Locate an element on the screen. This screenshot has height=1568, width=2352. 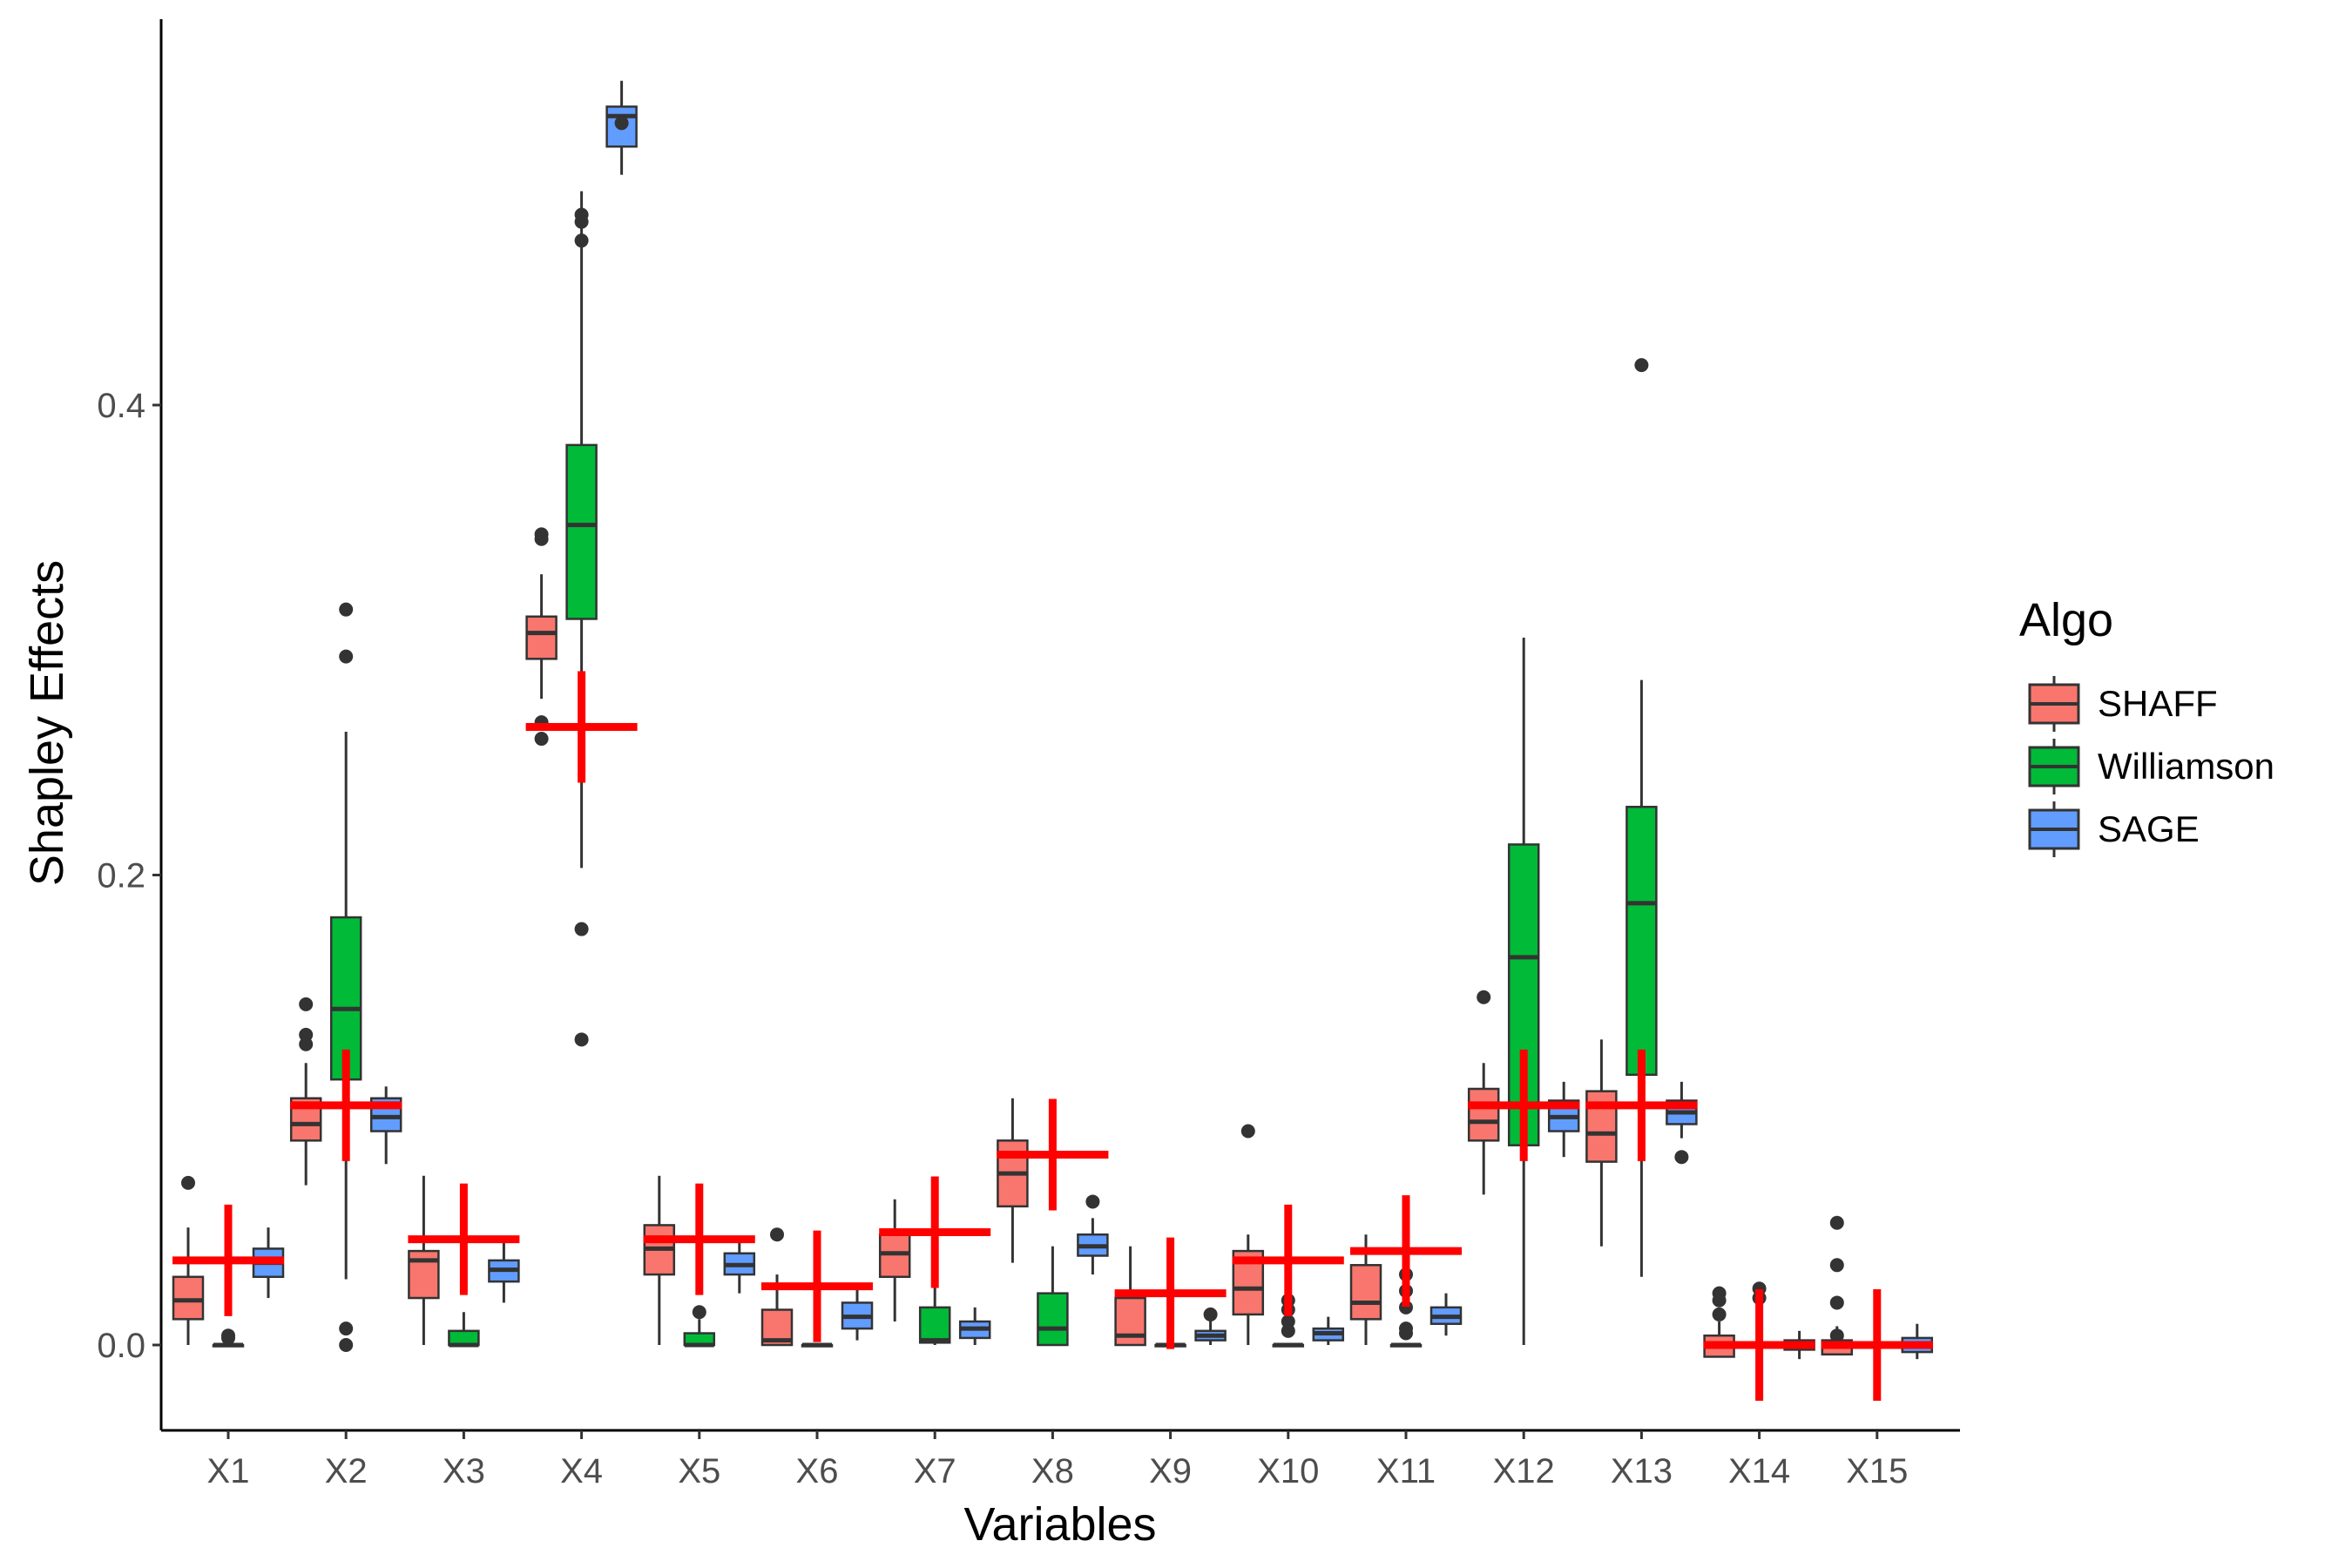
boxplot-williamson-x8 is located at coordinates (1053, 1296).